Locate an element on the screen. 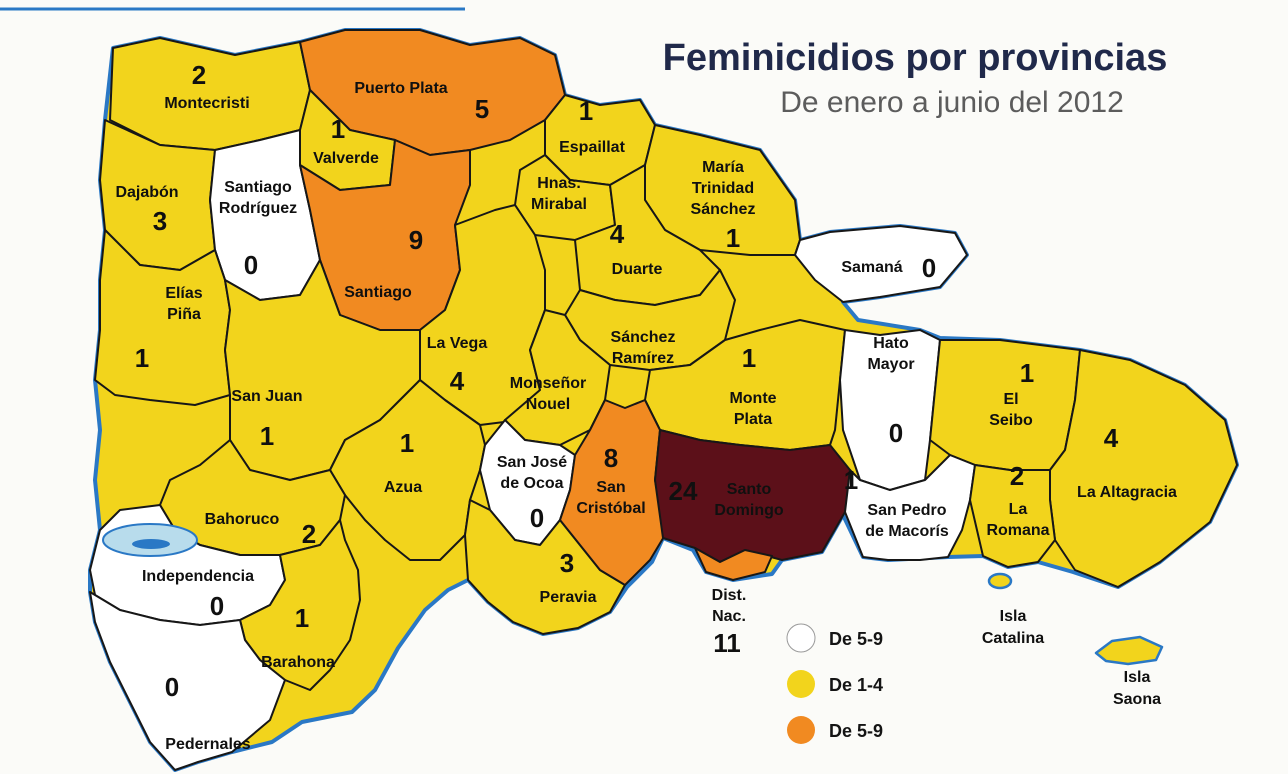 The width and height of the screenshot is (1288, 774). province-value-independencia: 0 is located at coordinates (217, 606).